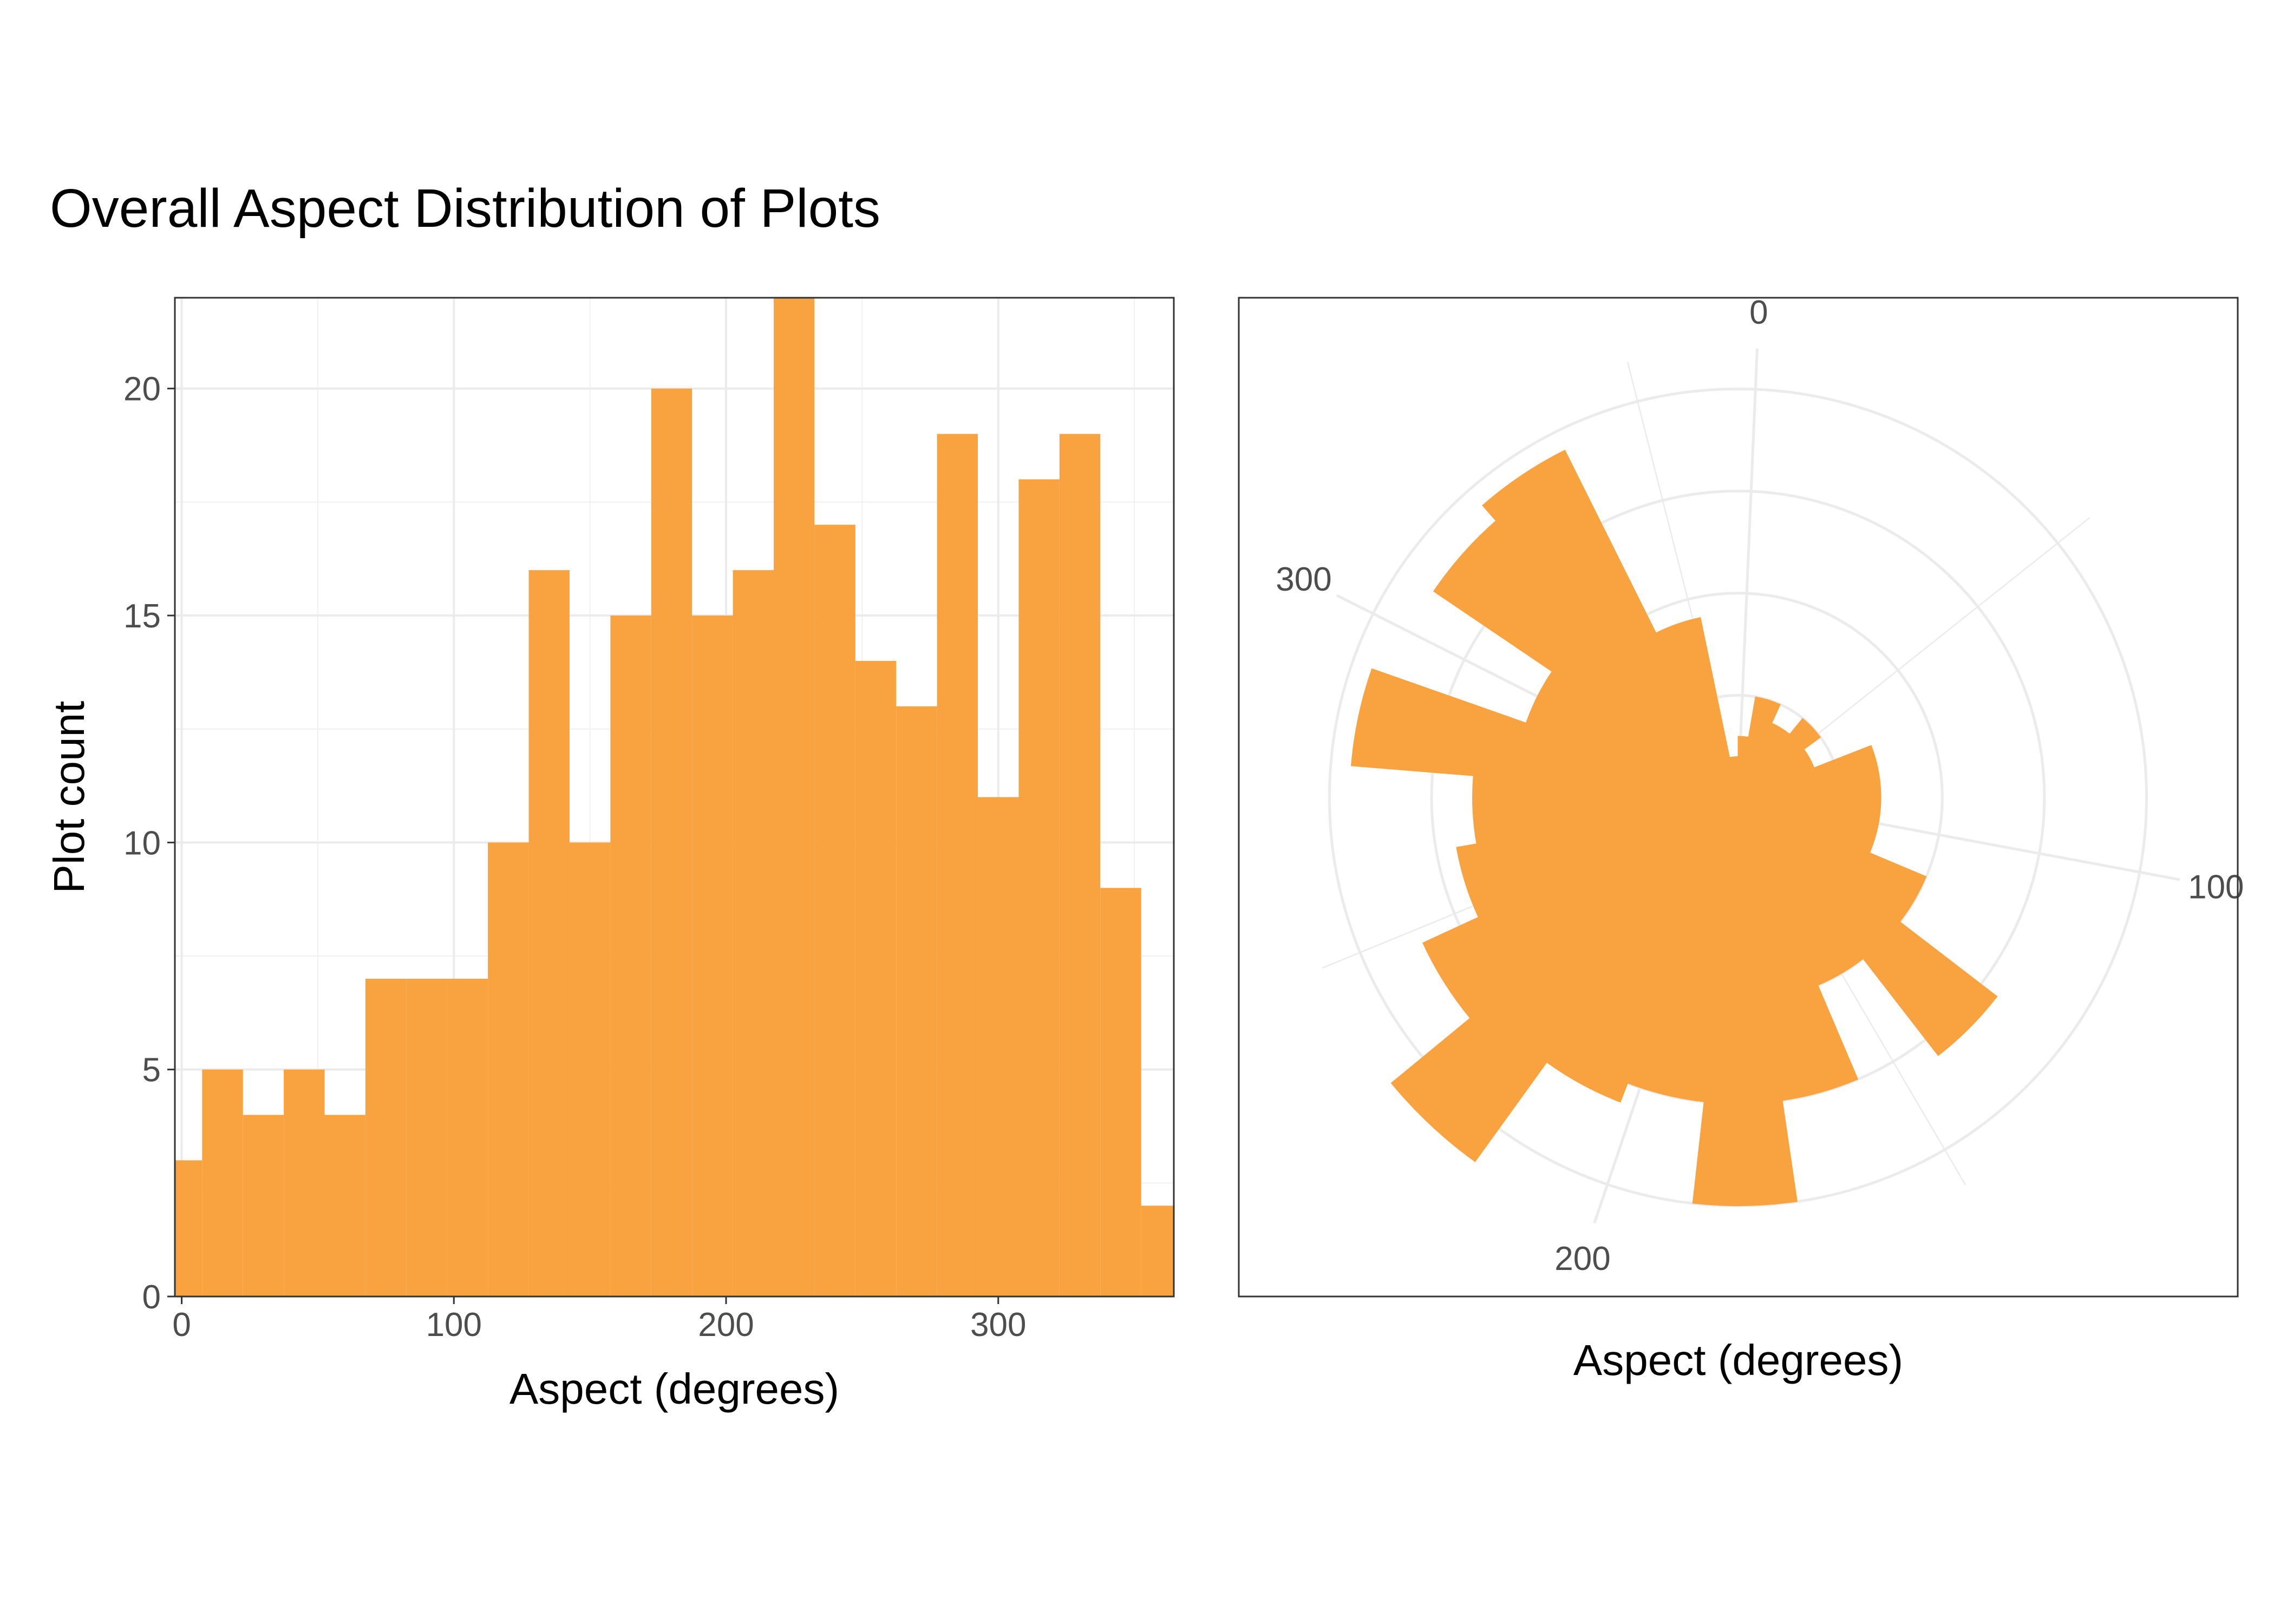  Describe the element at coordinates (674, 1389) in the screenshot. I see `histogram-x-axis-title: Aspect (degrees)` at that location.